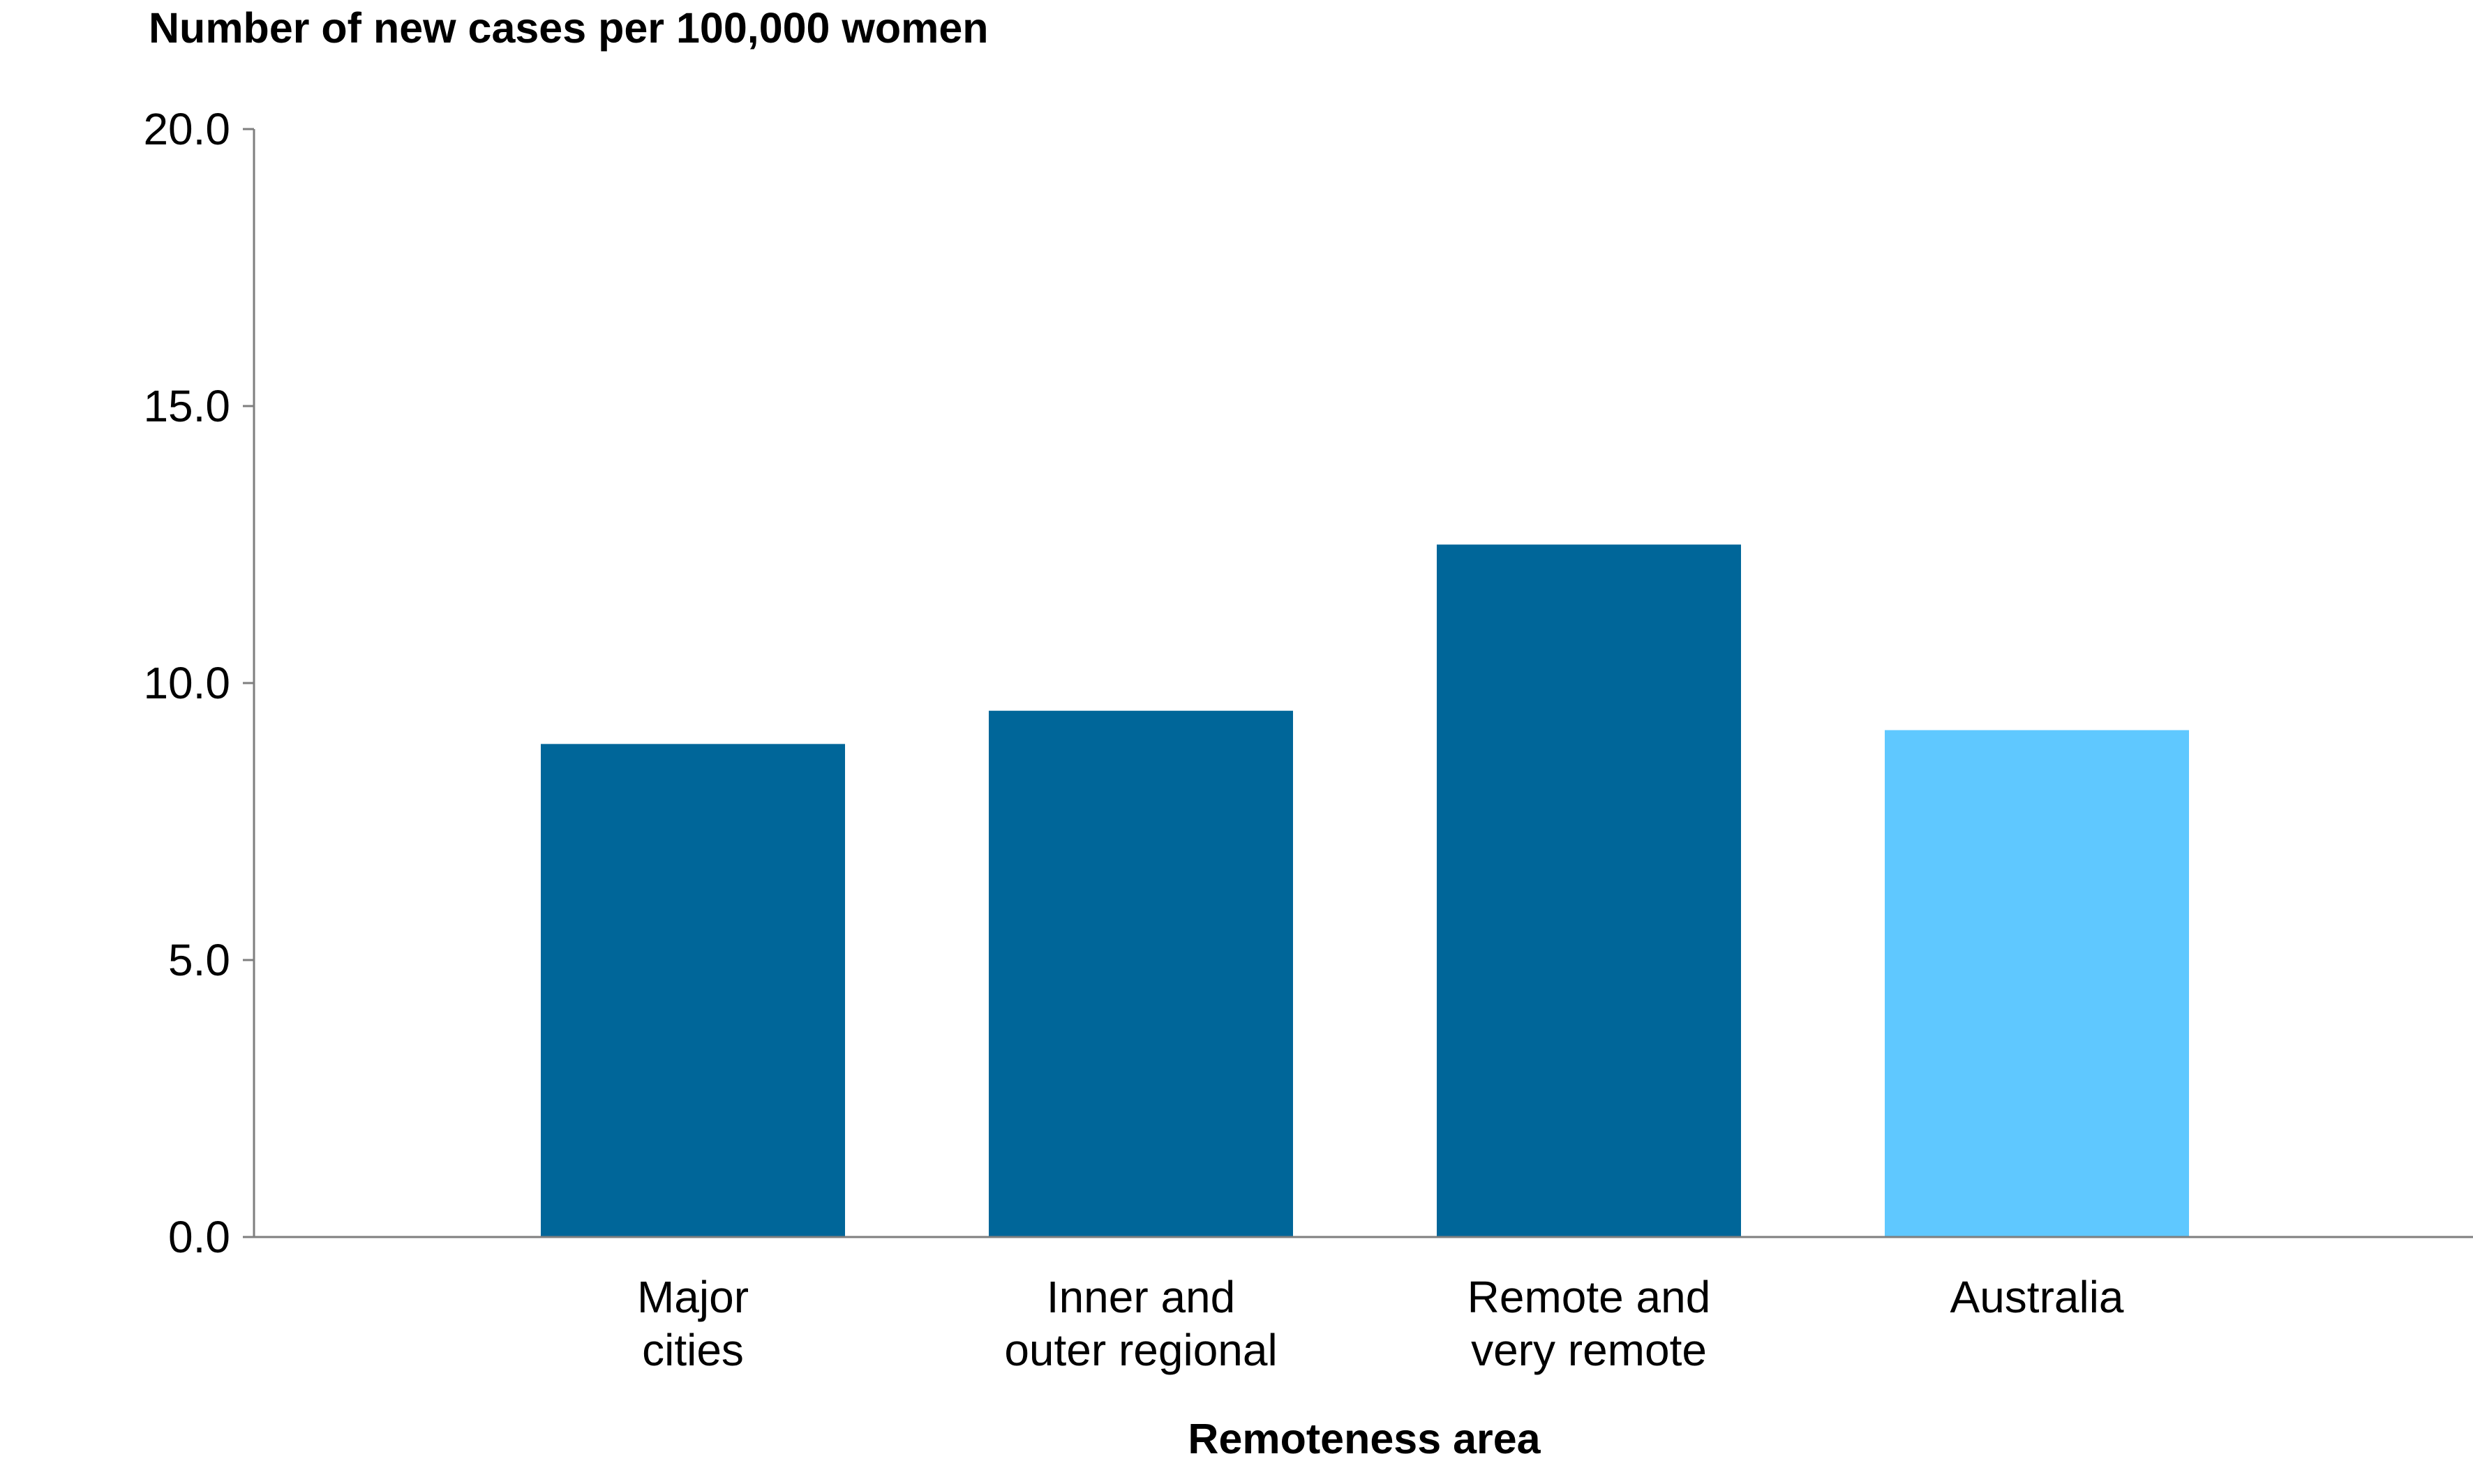 The image size is (2473, 1484). What do you see at coordinates (1589, 1297) in the screenshot?
I see `x-category-label-line: Remote and` at bounding box center [1589, 1297].